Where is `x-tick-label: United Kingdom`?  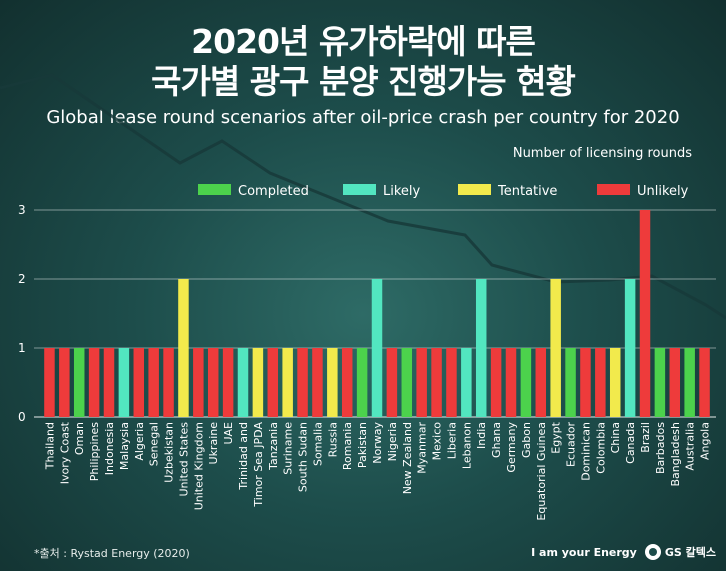
x-tick-label: United Kingdom is located at coordinates (198, 466).